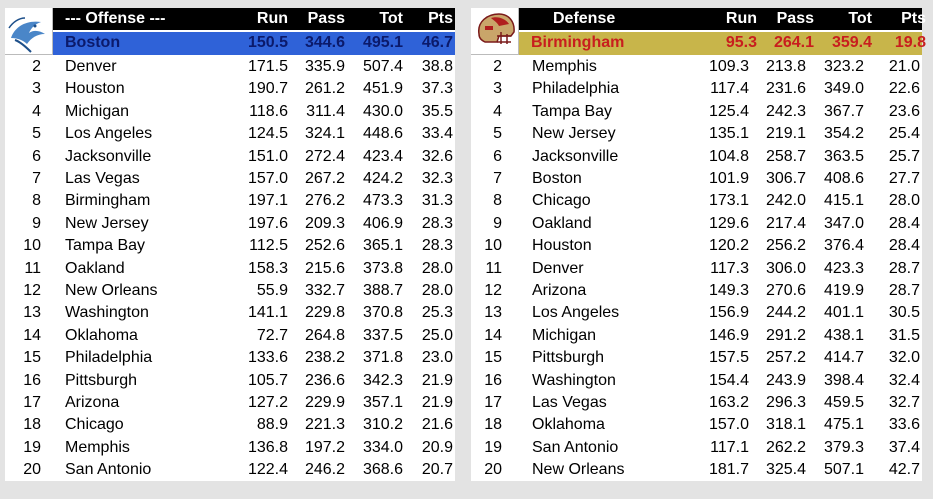  Describe the element at coordinates (904, 358) in the screenshot. I see `pts-cell: 32.0` at that location.